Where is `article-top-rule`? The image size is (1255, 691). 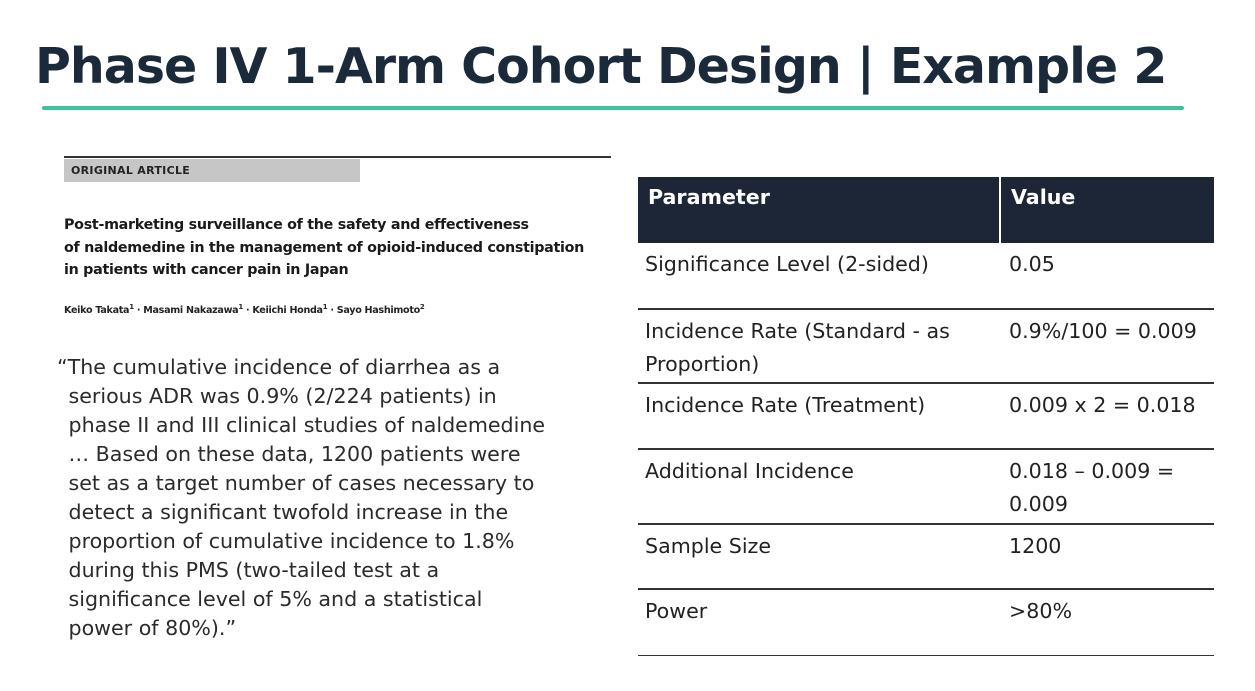
article-top-rule is located at coordinates (337, 157).